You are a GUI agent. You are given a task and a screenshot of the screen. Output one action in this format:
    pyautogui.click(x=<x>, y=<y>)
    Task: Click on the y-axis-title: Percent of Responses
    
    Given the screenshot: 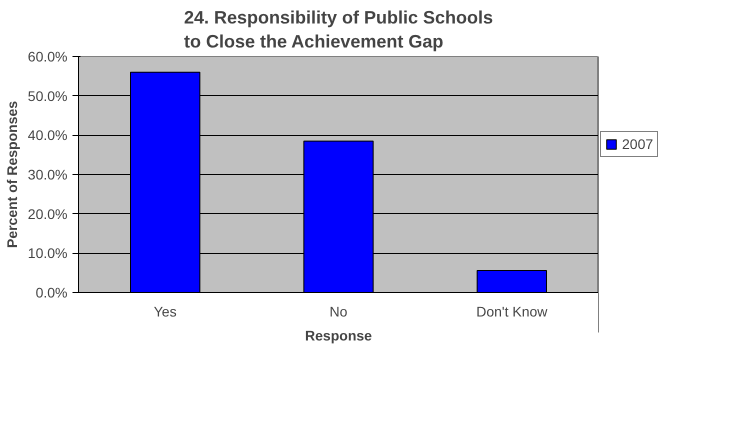 What is the action you would take?
    pyautogui.click(x=12, y=174)
    